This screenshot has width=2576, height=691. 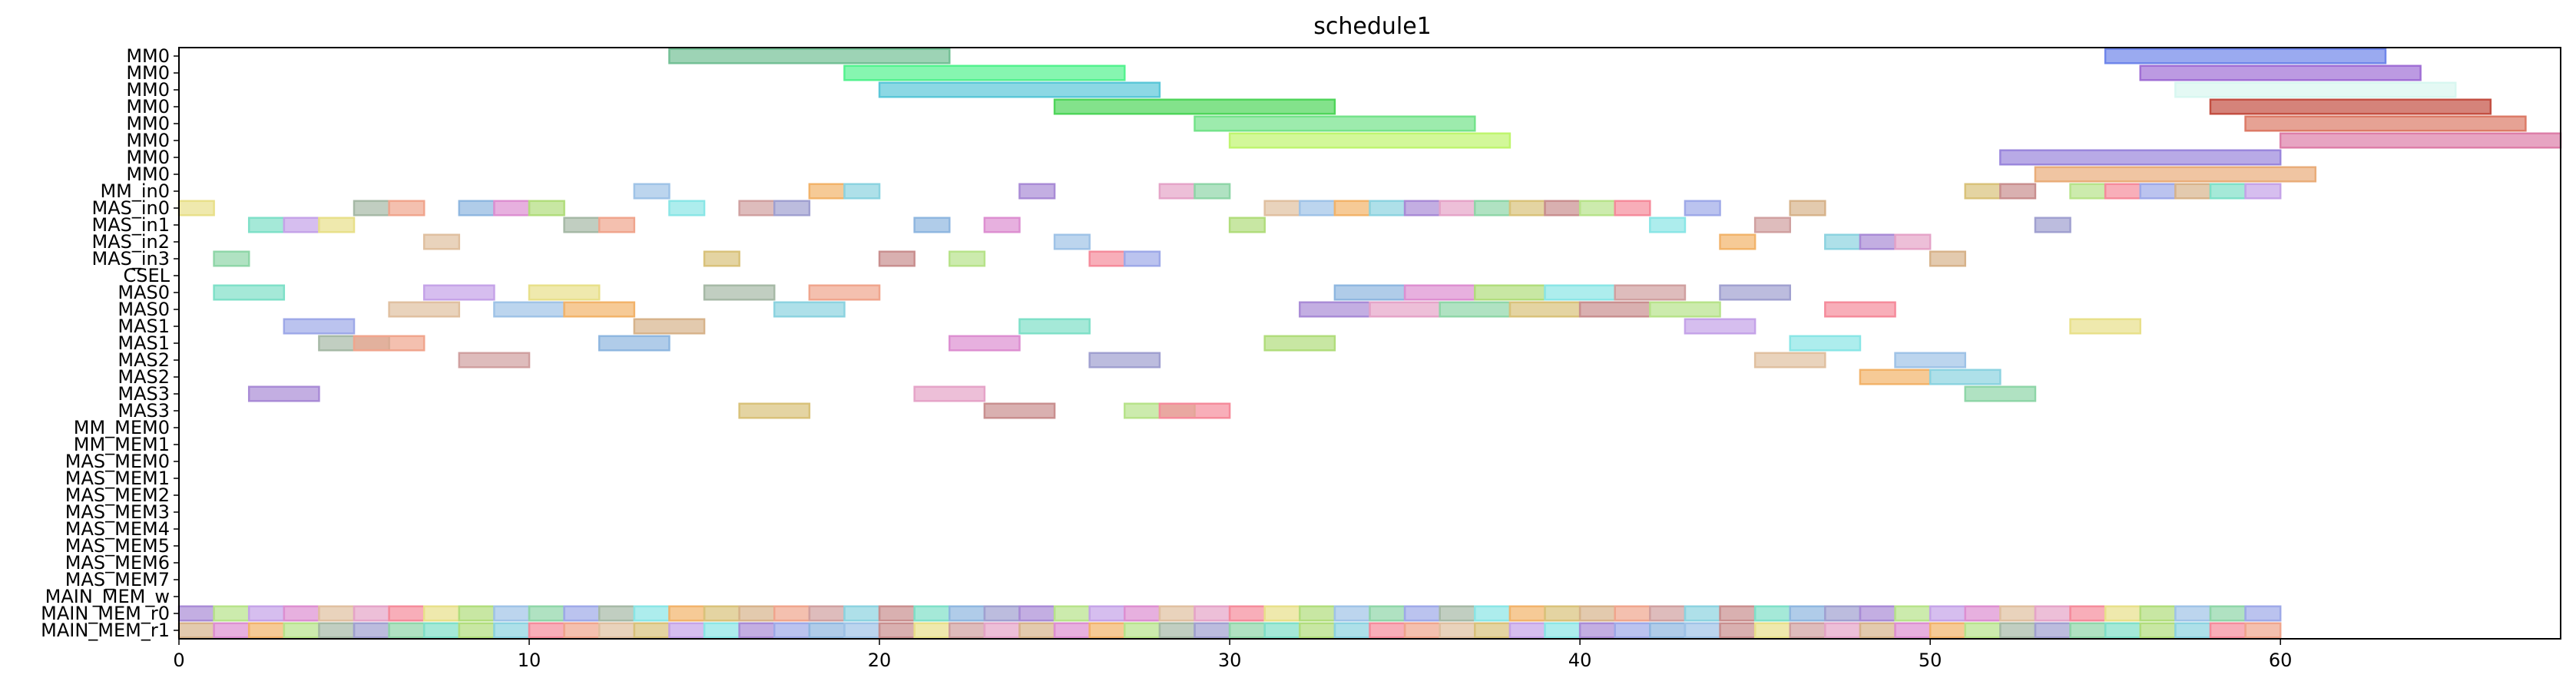 I want to click on y-tick-label: MAS_MEM6, so click(x=118, y=563).